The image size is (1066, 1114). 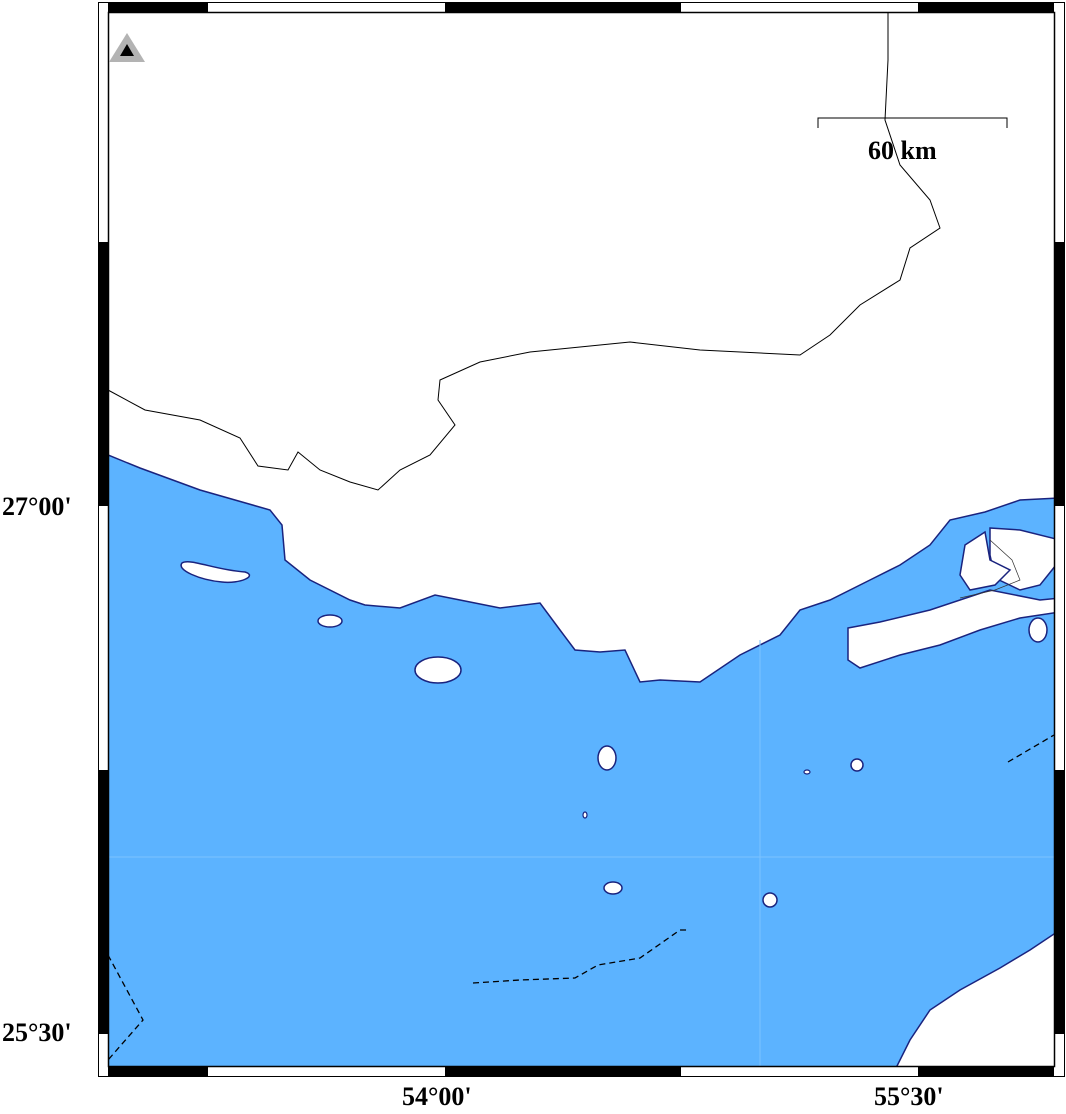 I want to click on lat-label: 27°00', so click(x=37, y=506).